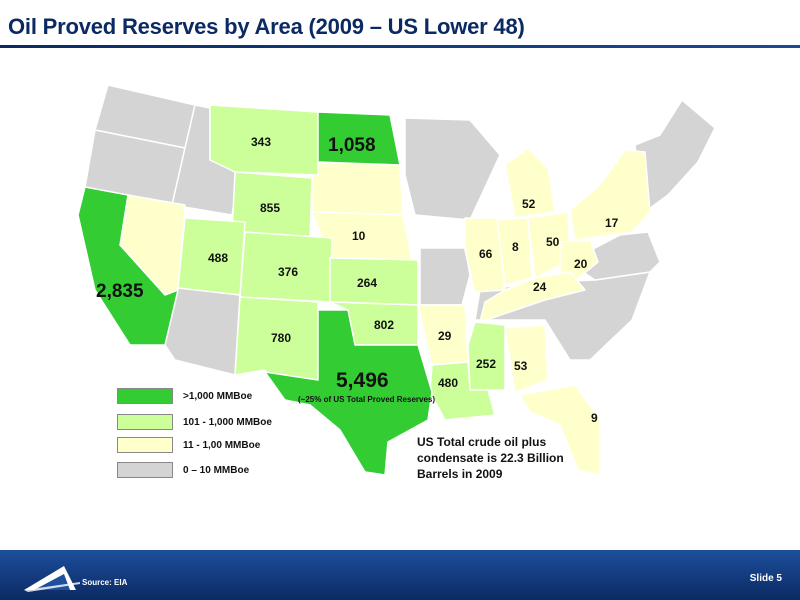 The width and height of the screenshot is (800, 600). I want to click on label-oh: 50, so click(553, 242).